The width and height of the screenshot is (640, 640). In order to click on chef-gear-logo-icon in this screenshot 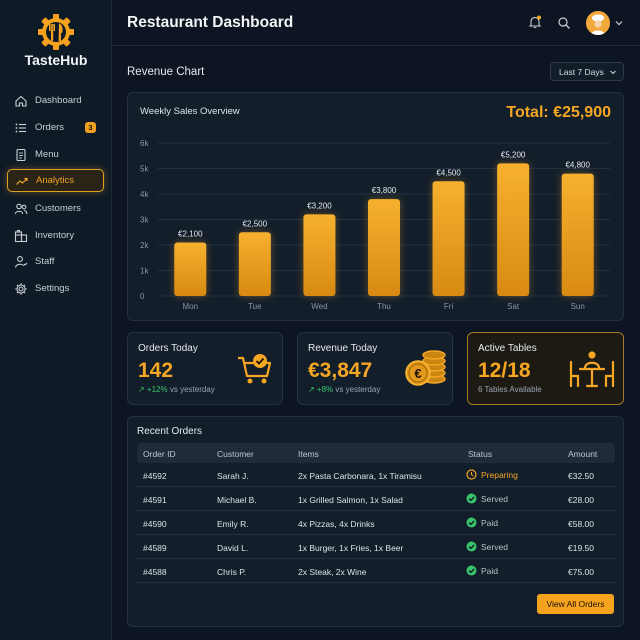, I will do `click(56, 32)`.